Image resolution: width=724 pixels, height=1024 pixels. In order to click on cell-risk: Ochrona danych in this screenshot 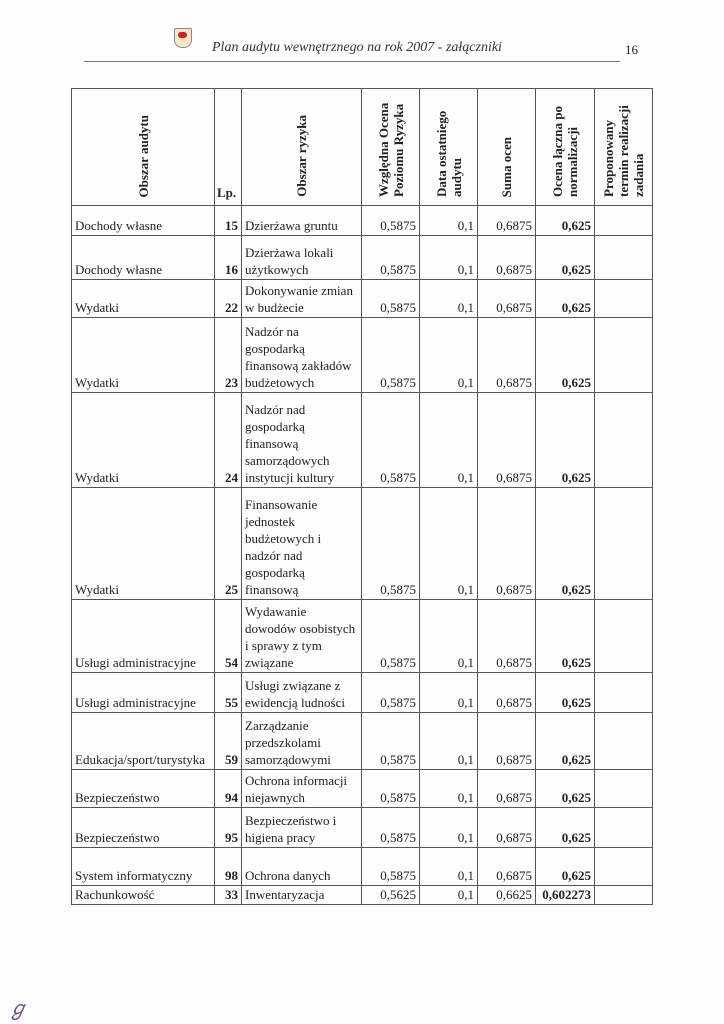, I will do `click(301, 866)`.